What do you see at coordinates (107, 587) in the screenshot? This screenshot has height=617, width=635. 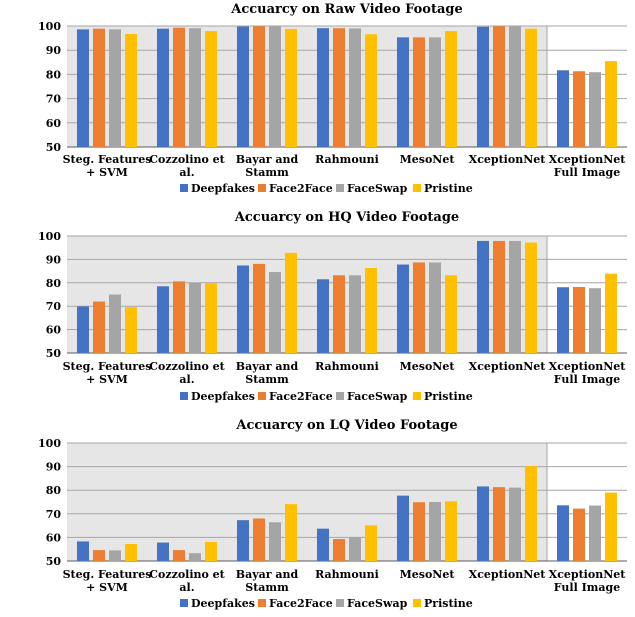 I see `category-label: + SVM` at bounding box center [107, 587].